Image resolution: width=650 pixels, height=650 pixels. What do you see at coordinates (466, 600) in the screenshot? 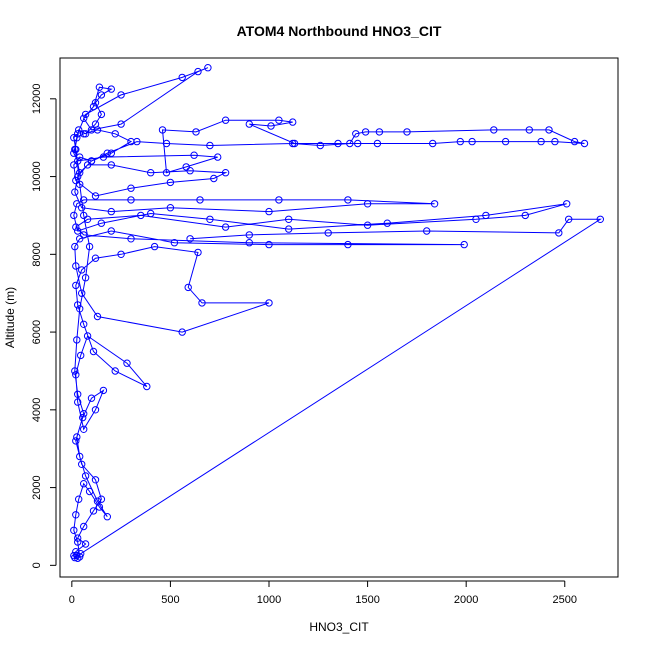
I see `x-tick-label: 2000` at bounding box center [466, 600].